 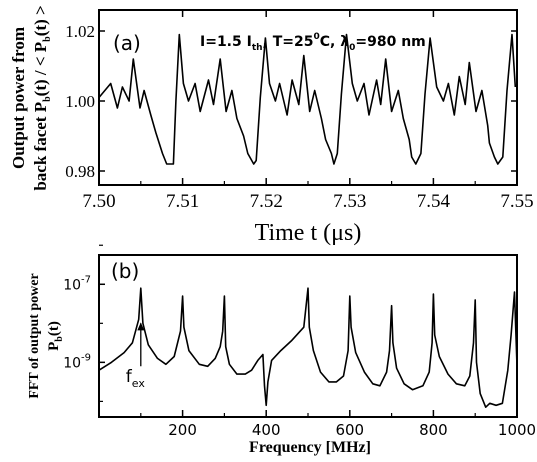 What do you see at coordinates (308, 233) in the screenshot?
I see `panel-a-x-axis-label: Time t (μs)` at bounding box center [308, 233].